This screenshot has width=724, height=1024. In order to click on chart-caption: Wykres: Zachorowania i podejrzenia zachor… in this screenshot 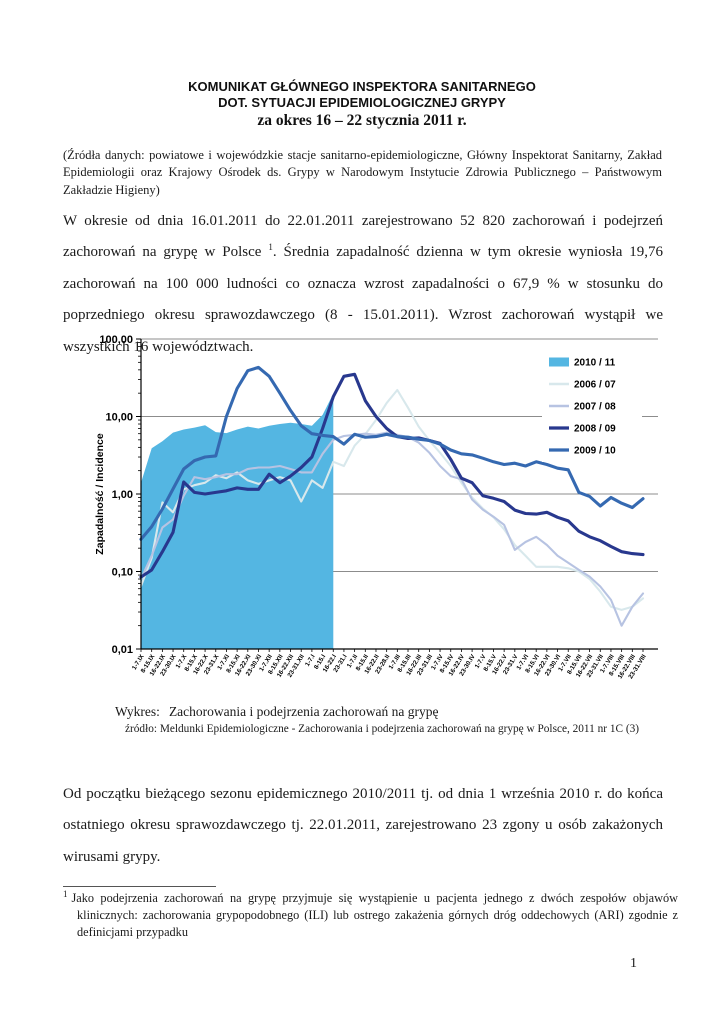, I will do `click(276, 712)`.